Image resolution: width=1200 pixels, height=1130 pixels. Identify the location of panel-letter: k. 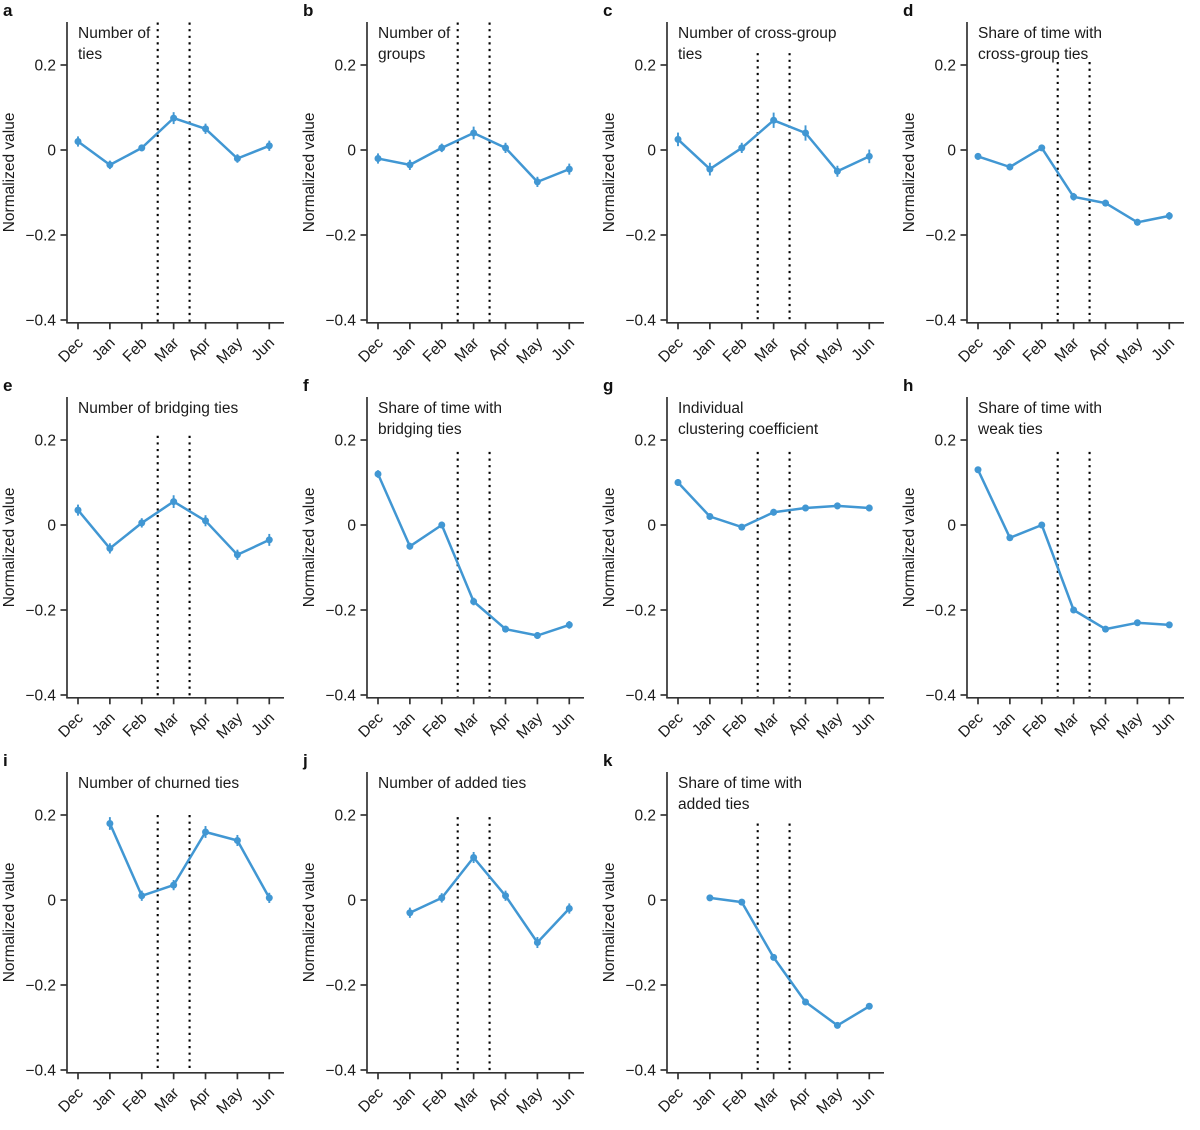
(608, 760).